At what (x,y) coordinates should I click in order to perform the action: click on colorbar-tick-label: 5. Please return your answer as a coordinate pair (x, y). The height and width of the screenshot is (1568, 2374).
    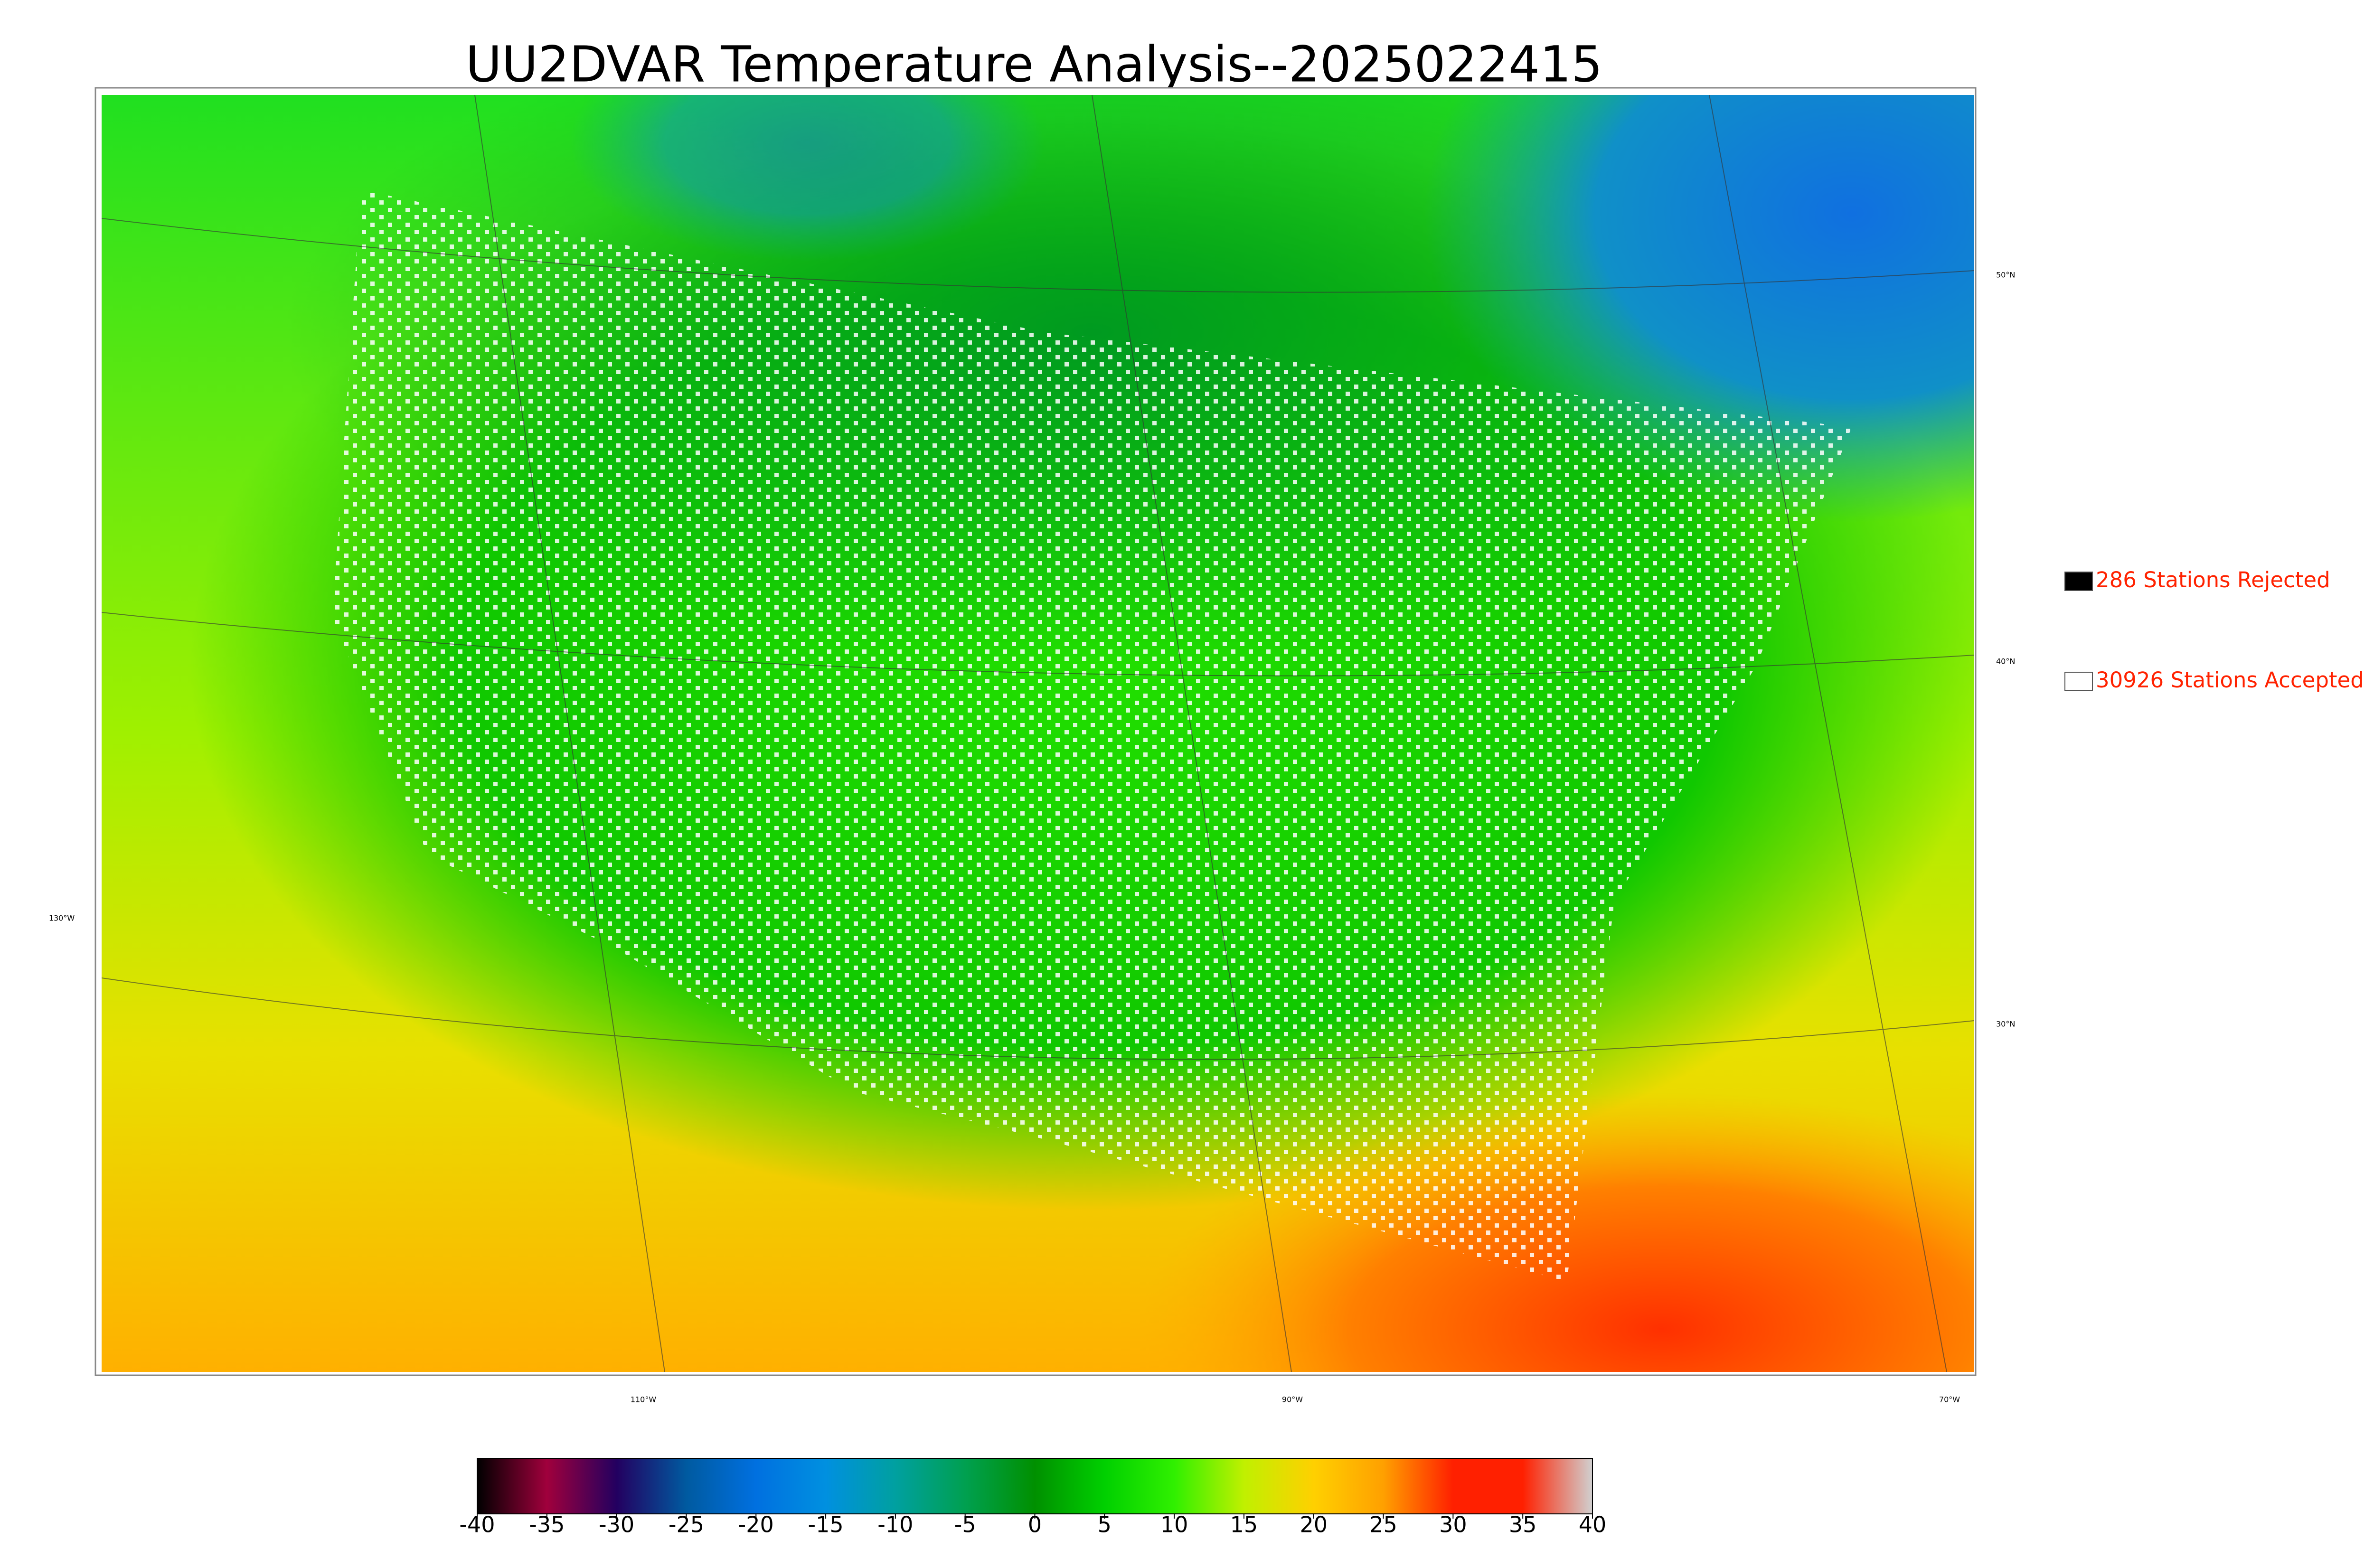
    Looking at the image, I should click on (1105, 1525).